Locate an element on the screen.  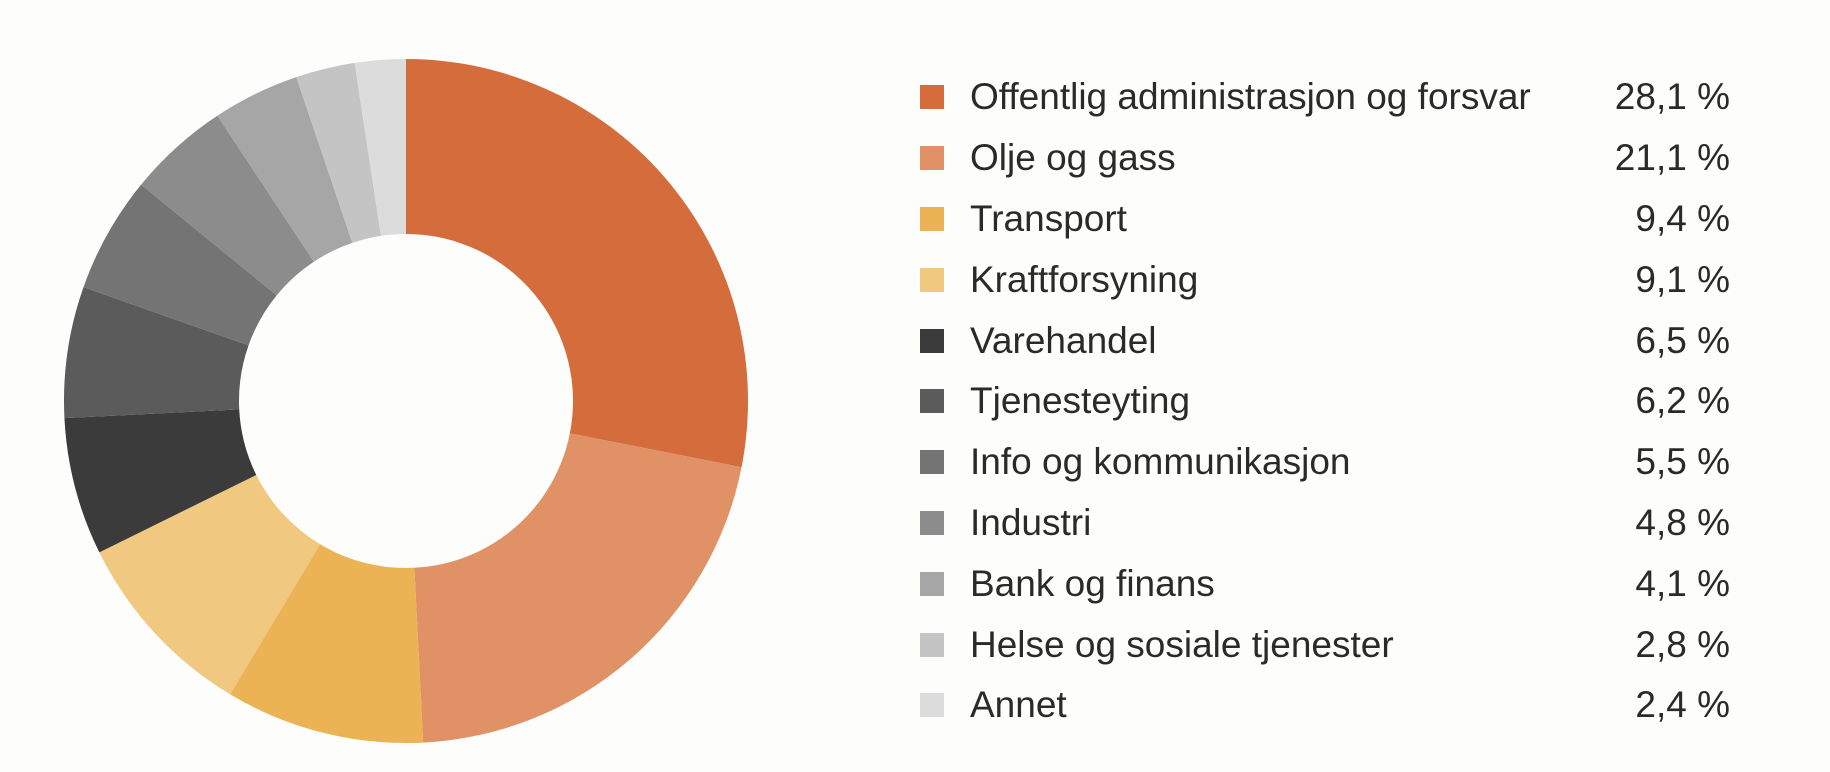
legend-value: 9,1 % is located at coordinates (1682, 279).